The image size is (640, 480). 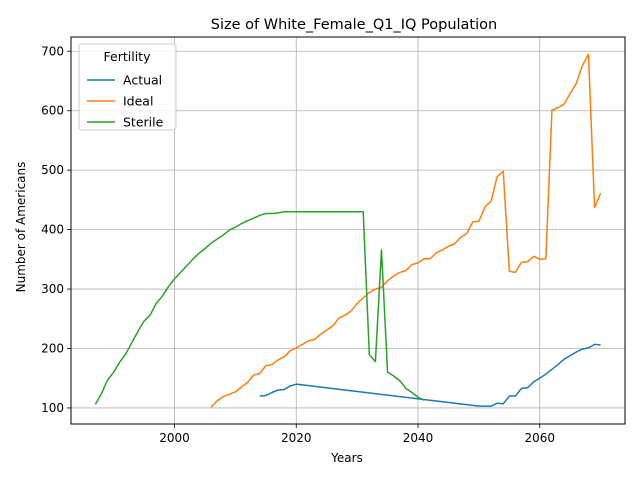 I want to click on legend-label-ideal: Ideal, so click(x=138, y=101).